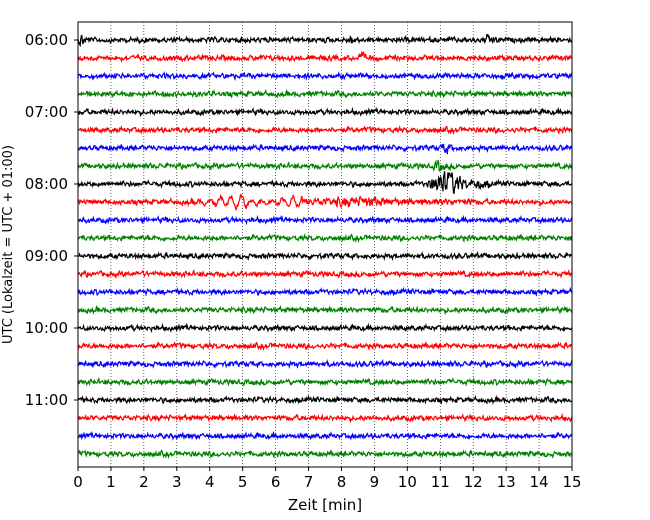 This screenshot has width=650, height=520. Describe the element at coordinates (506, 482) in the screenshot. I see `x-tick-label: 13` at that location.